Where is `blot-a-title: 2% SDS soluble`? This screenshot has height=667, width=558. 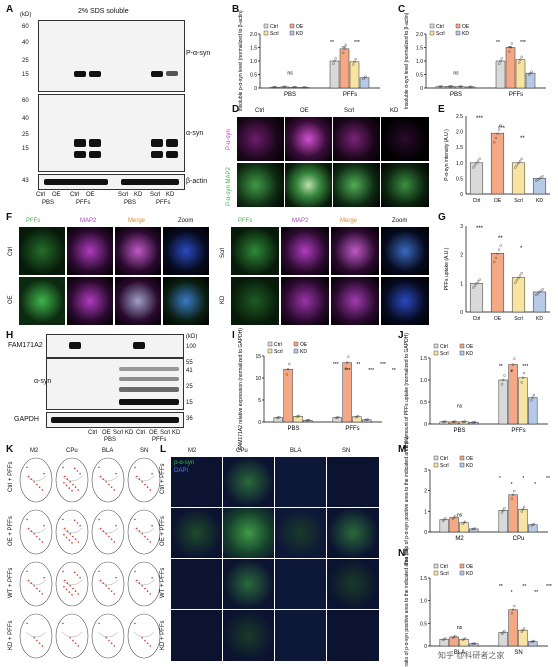 blot-a-title: 2% SDS soluble is located at coordinates (103, 11).